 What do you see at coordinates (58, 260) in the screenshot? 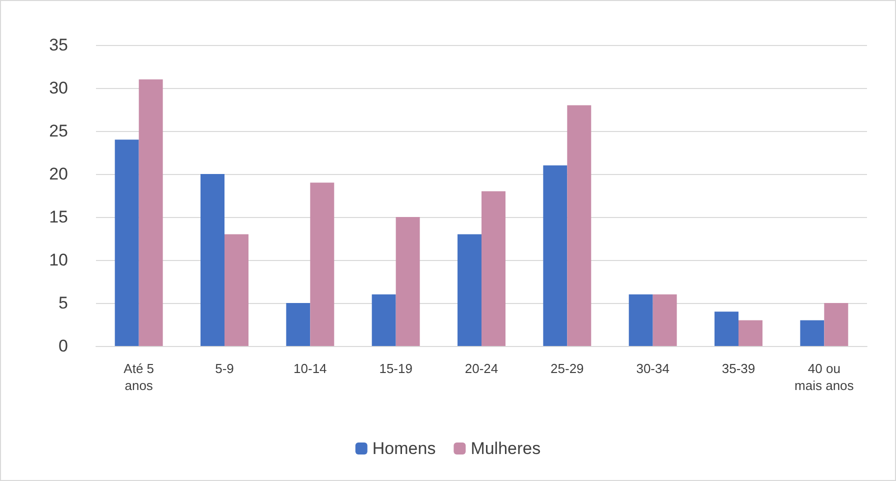
I see `y-tick-label: 10` at bounding box center [58, 260].